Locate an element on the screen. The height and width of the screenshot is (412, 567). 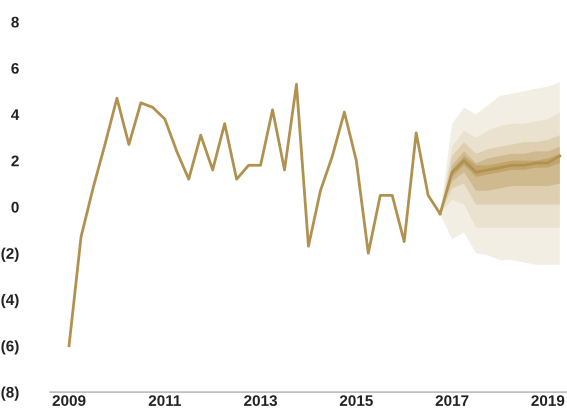
x-tick-label: 2013 is located at coordinates (261, 400).